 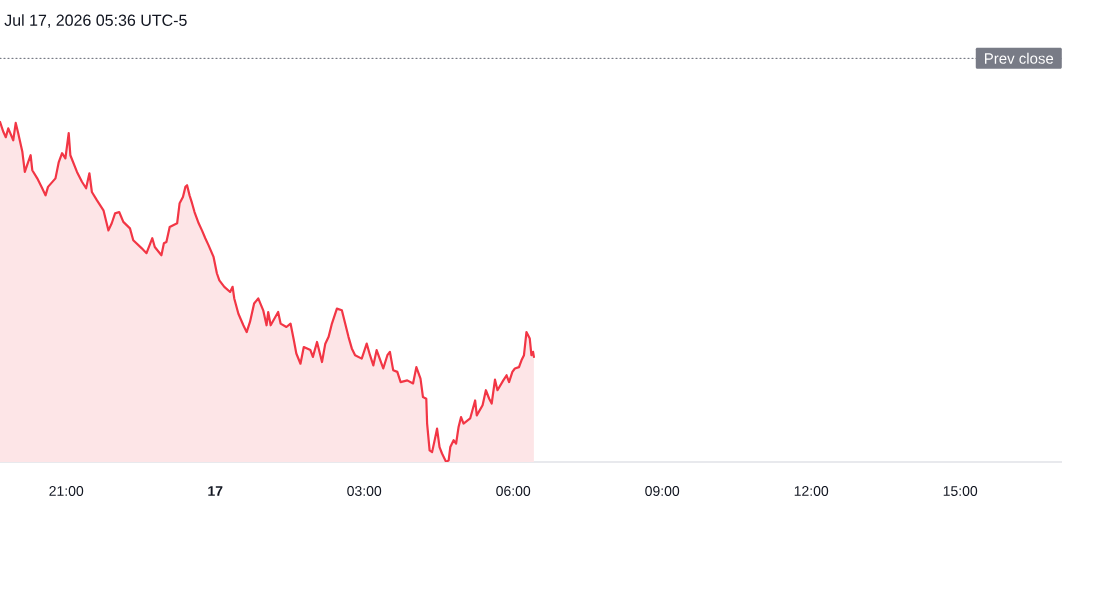 What do you see at coordinates (215, 491) in the screenshot?
I see `x-tick-label: 17` at bounding box center [215, 491].